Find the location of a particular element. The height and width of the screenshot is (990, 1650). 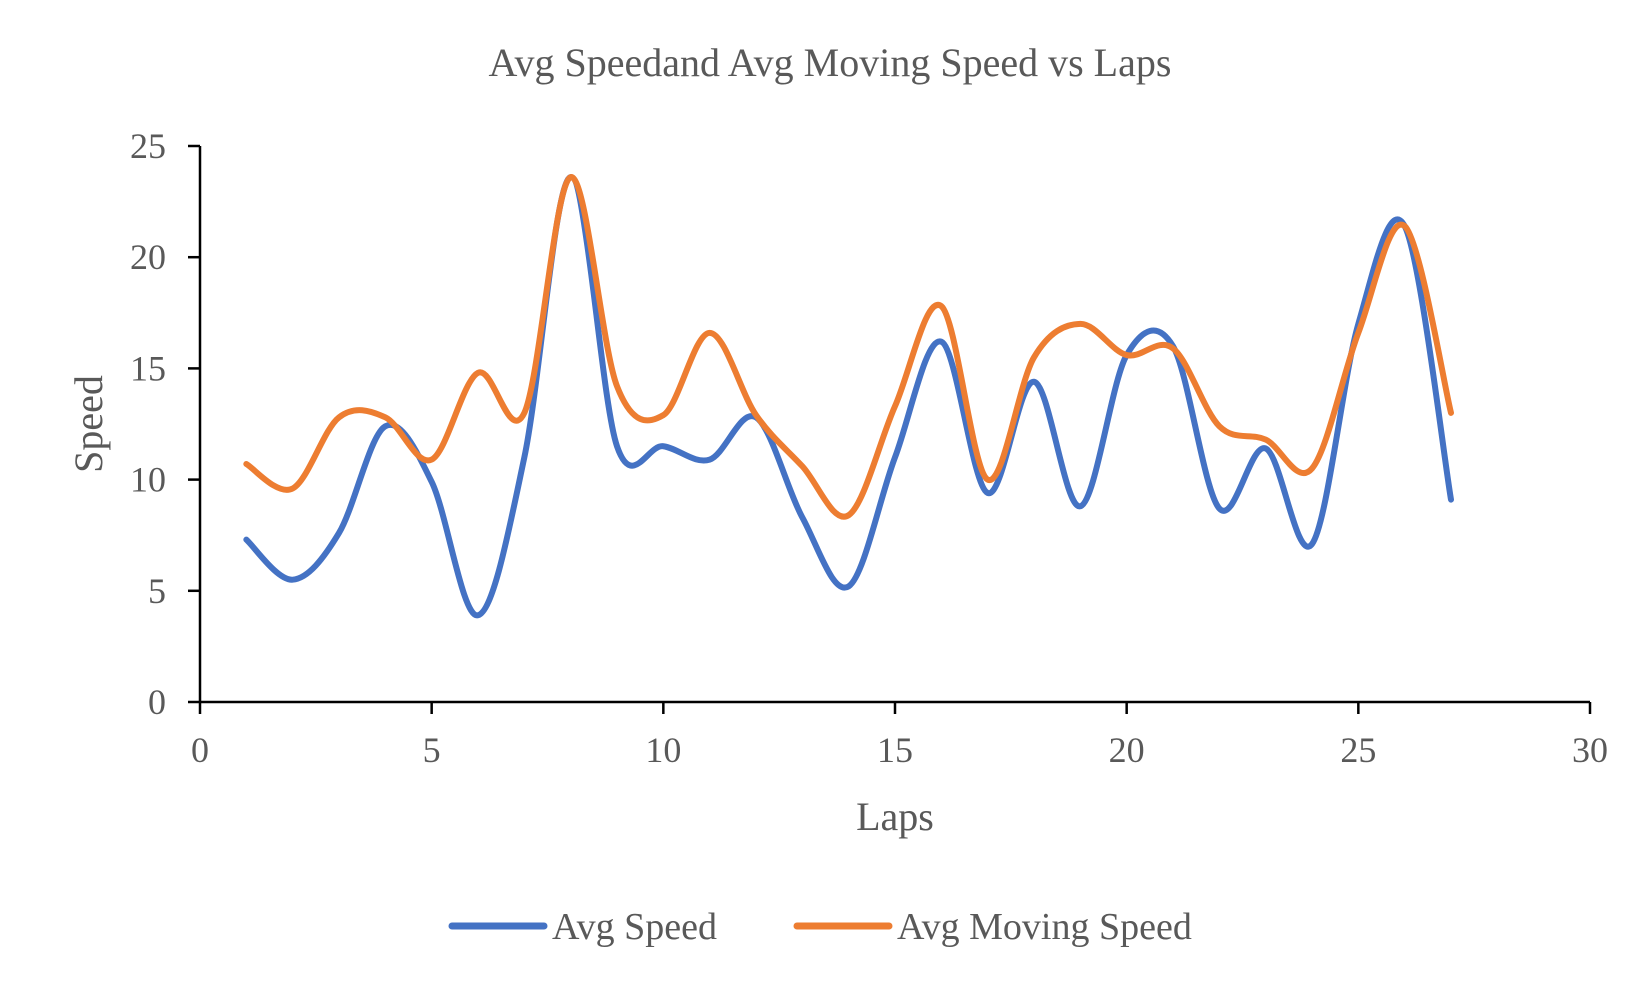

y-tick-label: 25 is located at coordinates (148, 146).